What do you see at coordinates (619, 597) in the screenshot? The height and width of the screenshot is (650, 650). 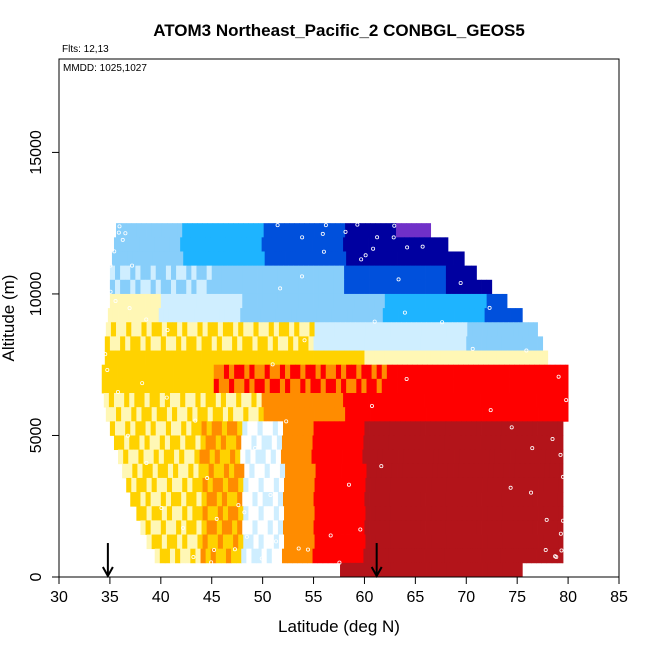 I see `x-tick-label: 85` at bounding box center [619, 597].